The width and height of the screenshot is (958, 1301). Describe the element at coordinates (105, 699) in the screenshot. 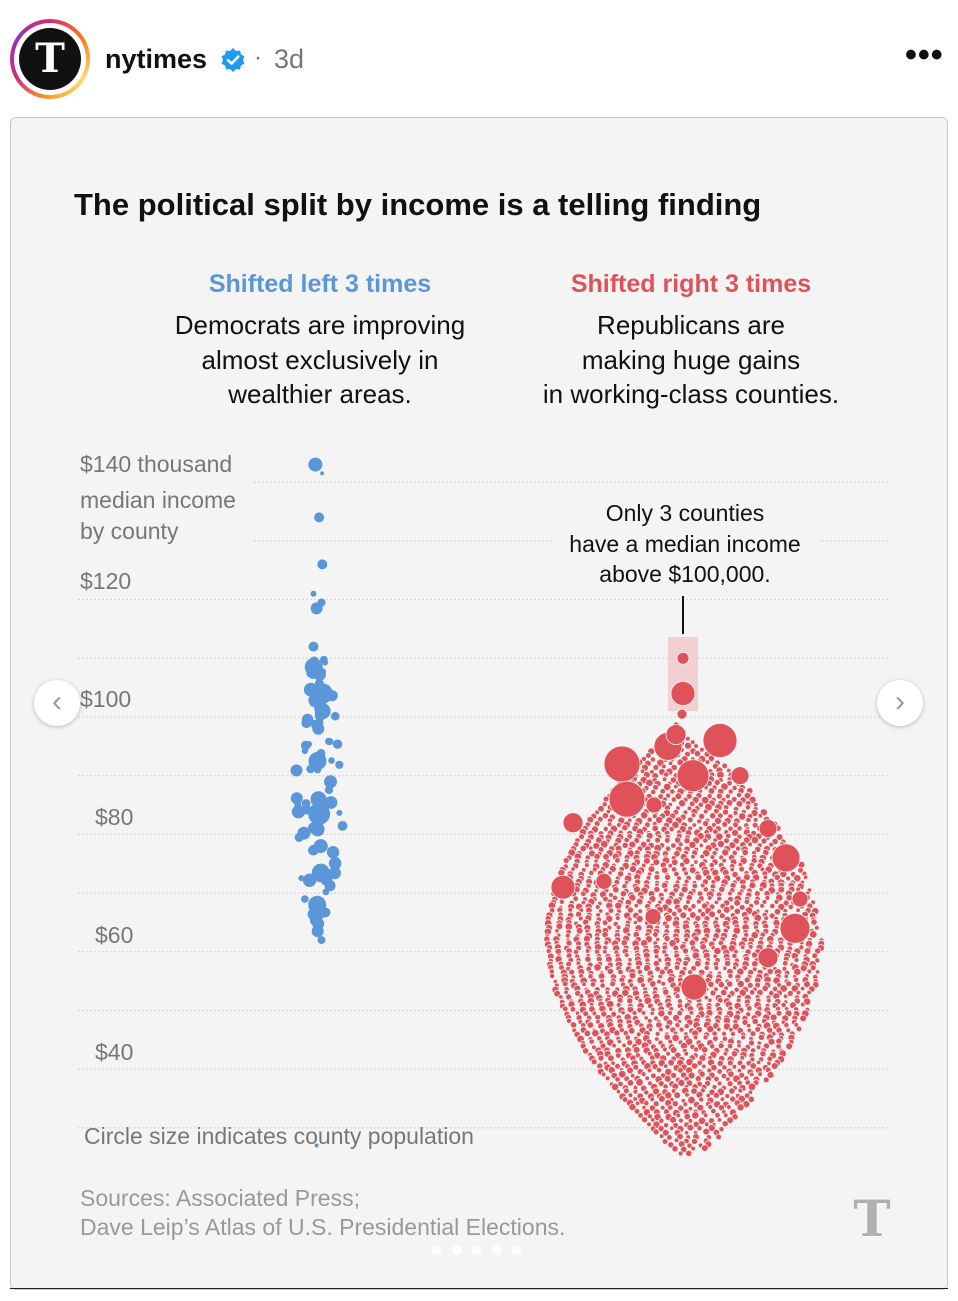

I see `y-tick-label: $100` at that location.